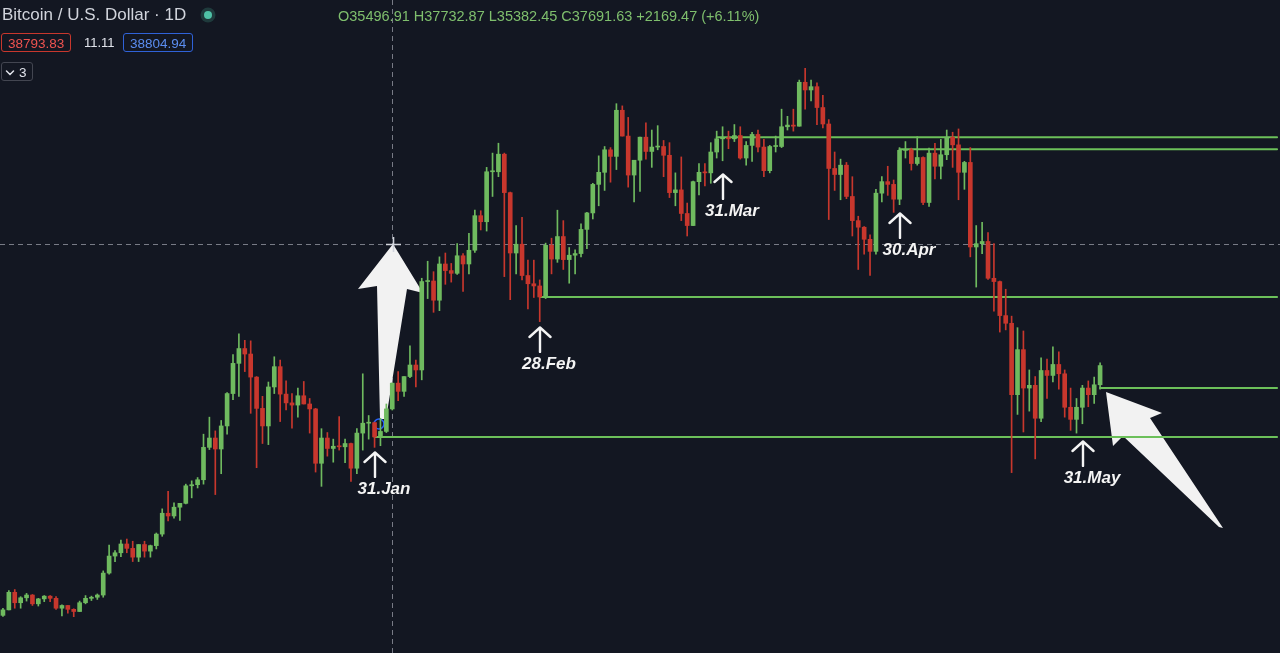  What do you see at coordinates (158, 42) in the screenshot?
I see `price-box: 38804.94` at bounding box center [158, 42].